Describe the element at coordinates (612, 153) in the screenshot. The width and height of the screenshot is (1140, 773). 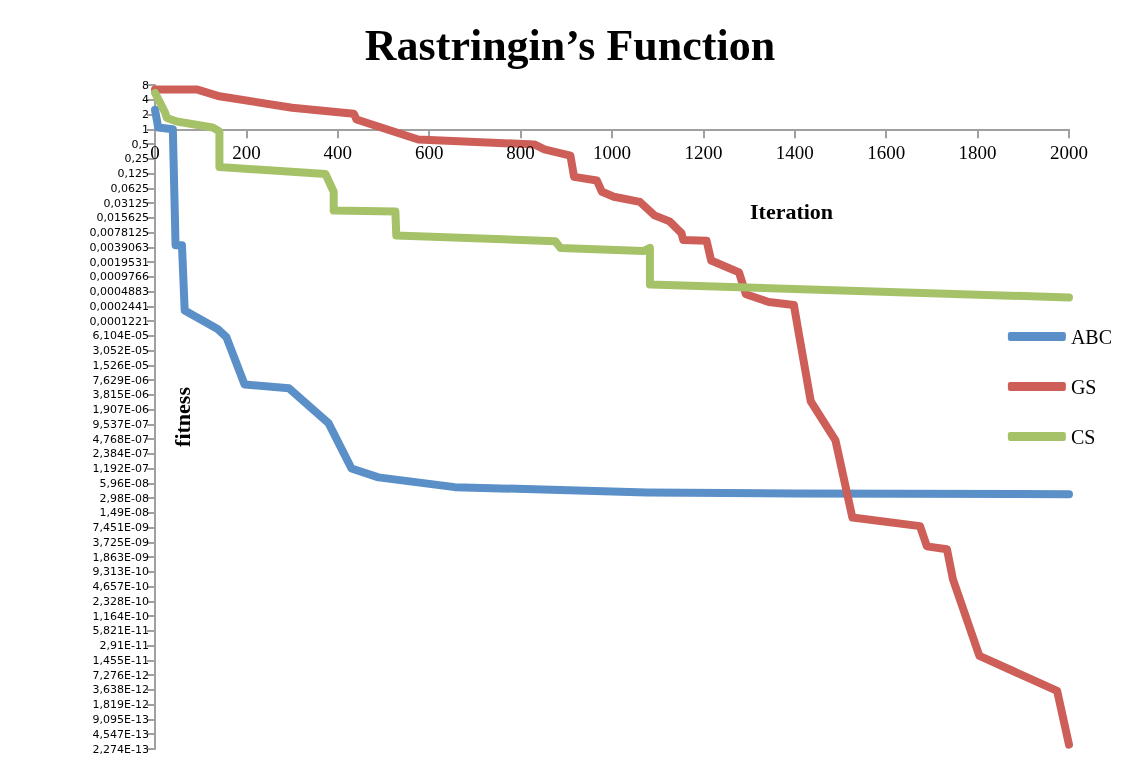
I see `x-tick-label: 1000` at that location.